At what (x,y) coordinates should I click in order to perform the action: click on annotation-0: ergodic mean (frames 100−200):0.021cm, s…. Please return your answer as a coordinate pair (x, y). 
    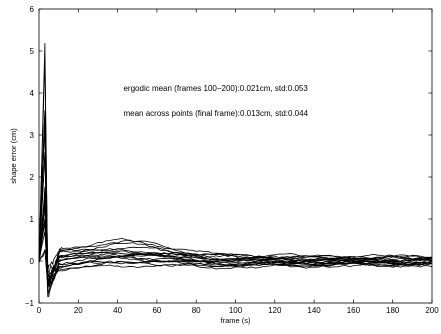
    Looking at the image, I should click on (215, 88).